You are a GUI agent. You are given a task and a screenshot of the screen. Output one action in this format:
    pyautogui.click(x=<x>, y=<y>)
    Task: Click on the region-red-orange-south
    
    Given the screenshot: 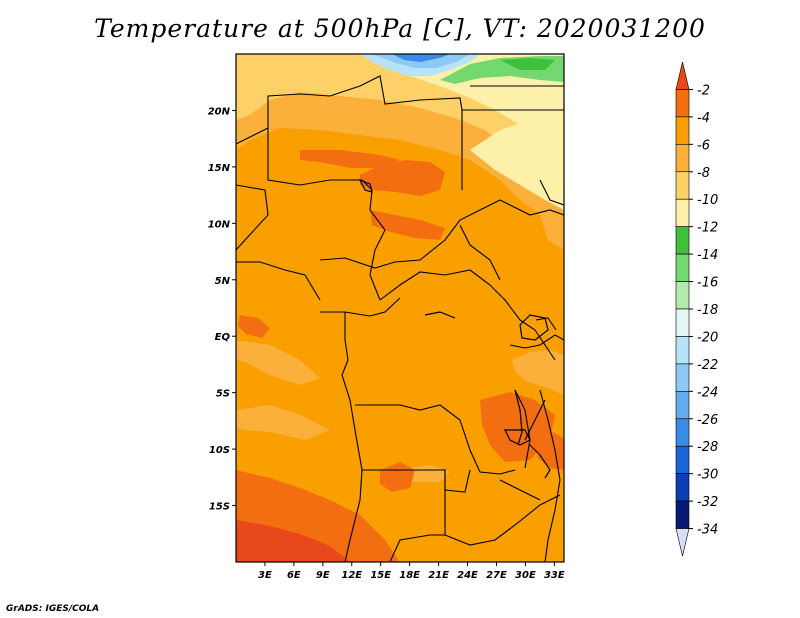 What is the action you would take?
    pyautogui.click(x=293, y=541)
    